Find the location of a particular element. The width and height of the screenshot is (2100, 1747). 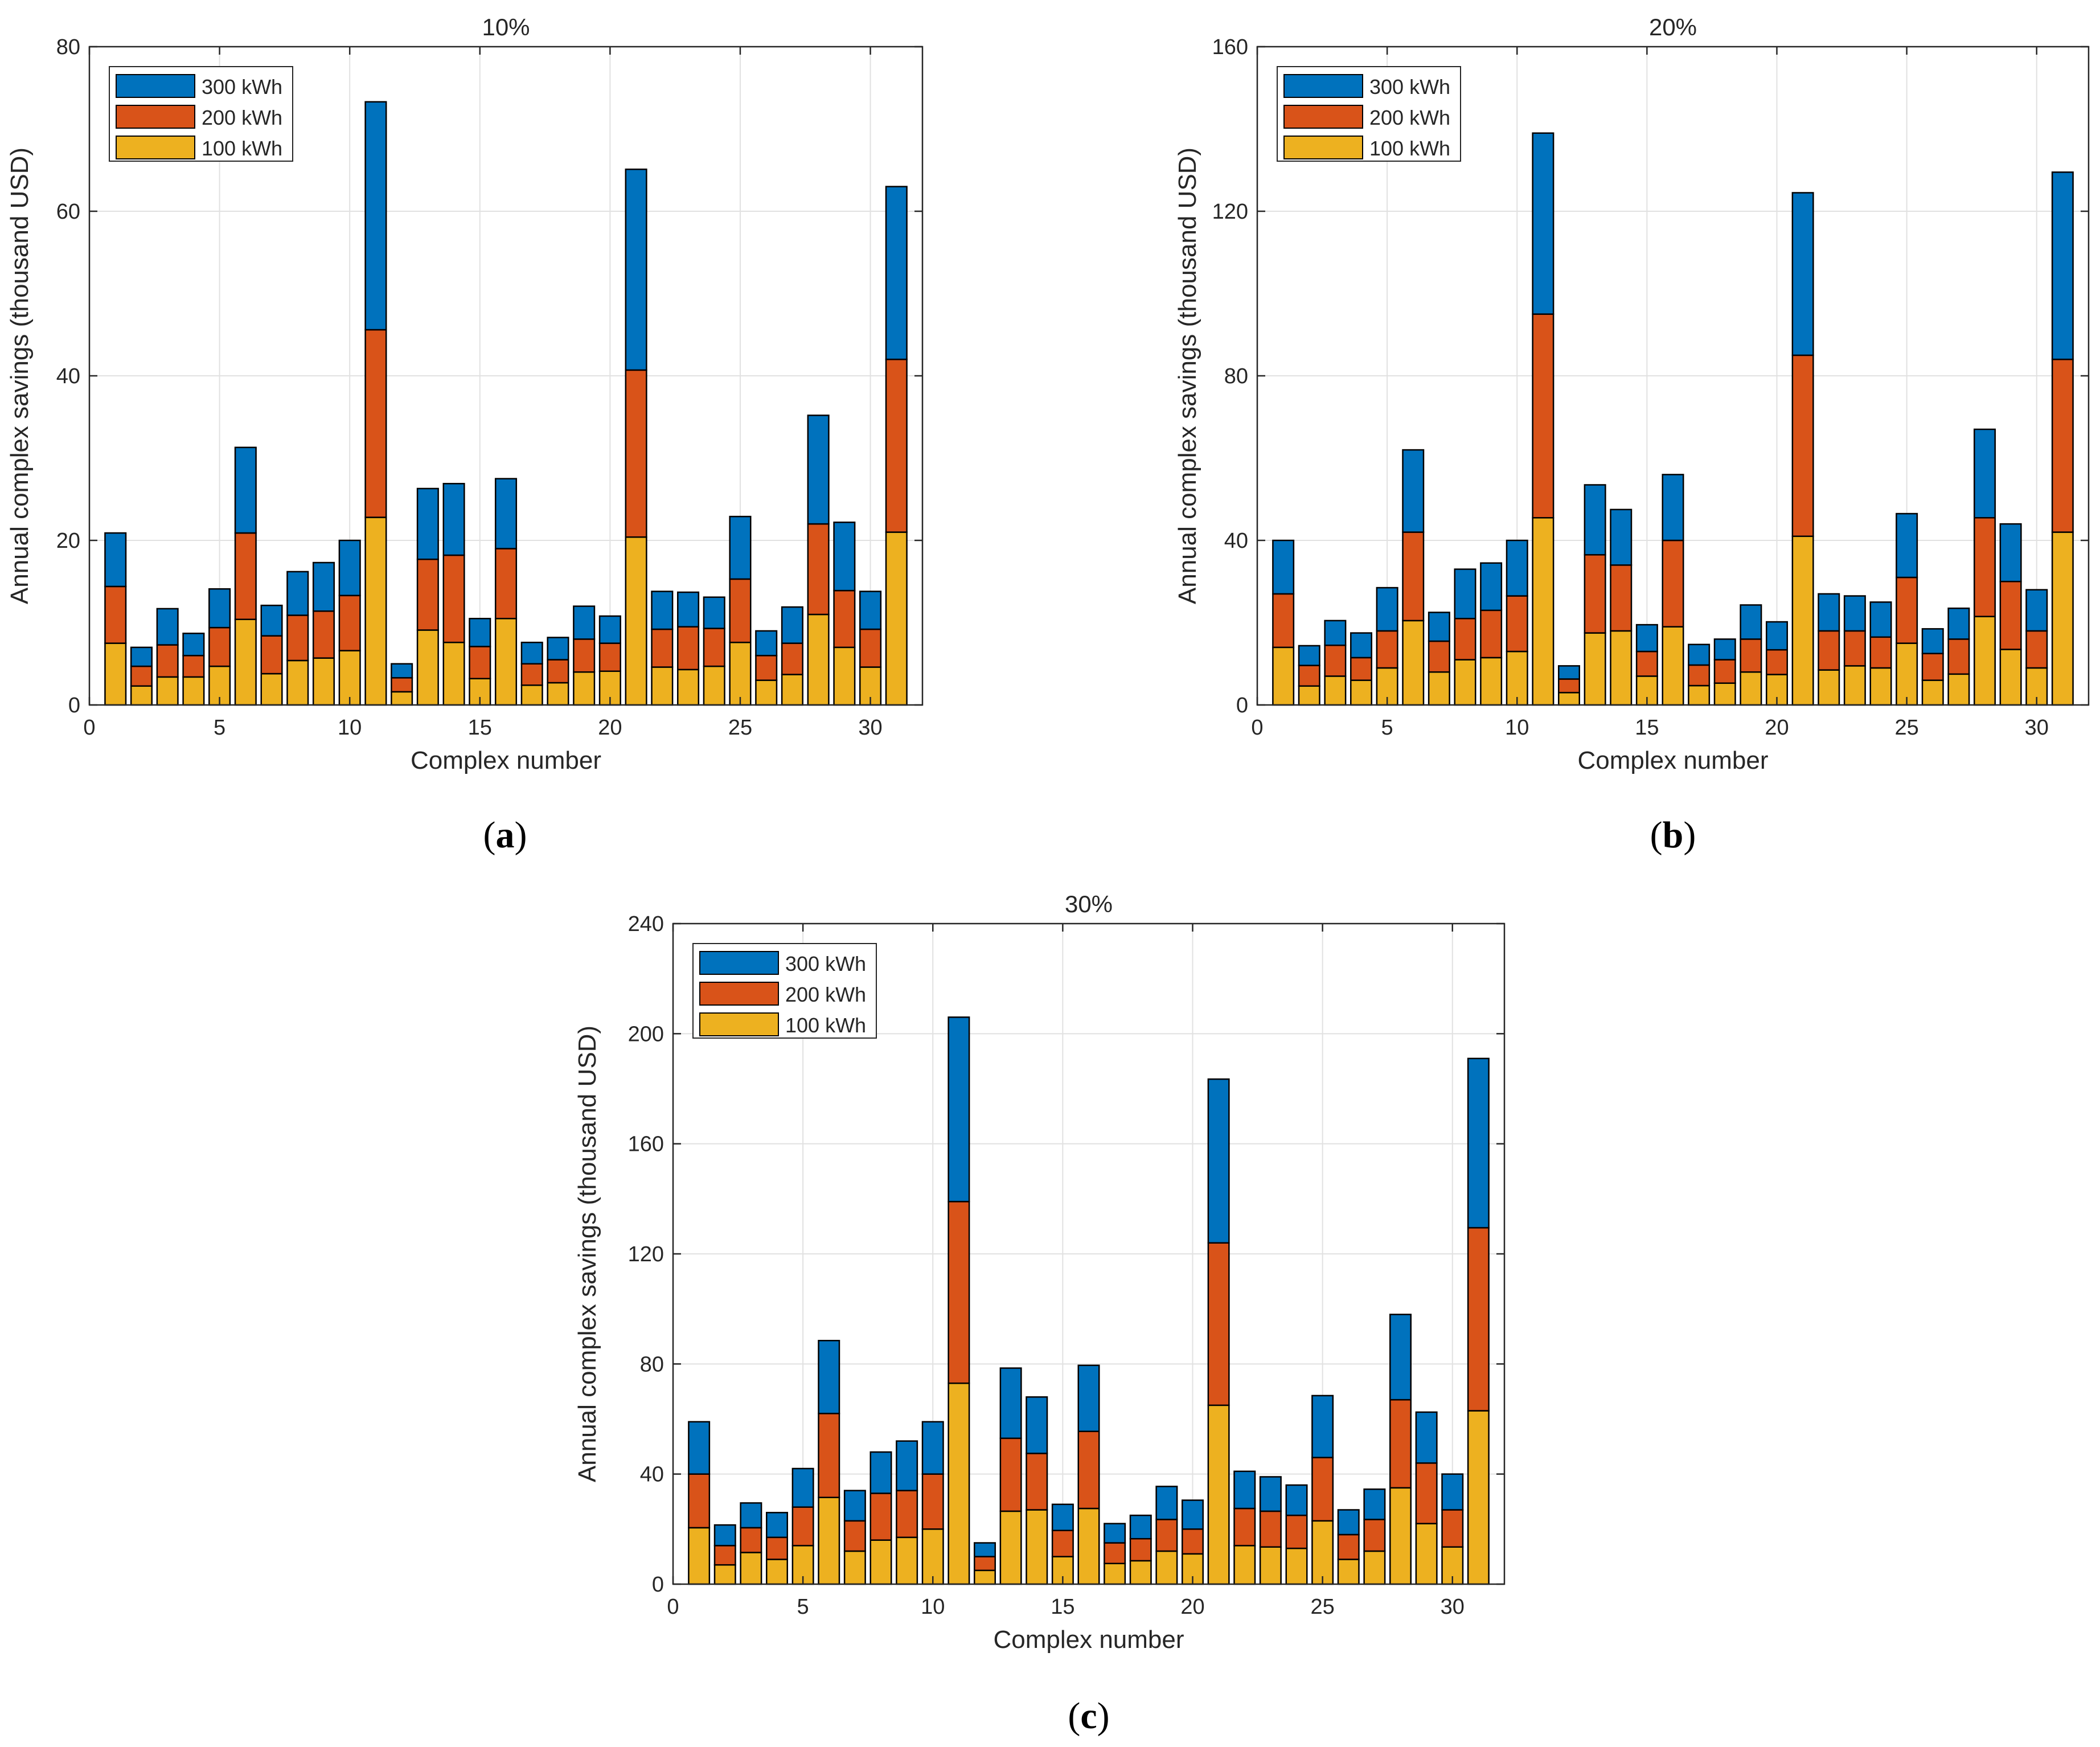

chart-title: 20% is located at coordinates (1673, 27).